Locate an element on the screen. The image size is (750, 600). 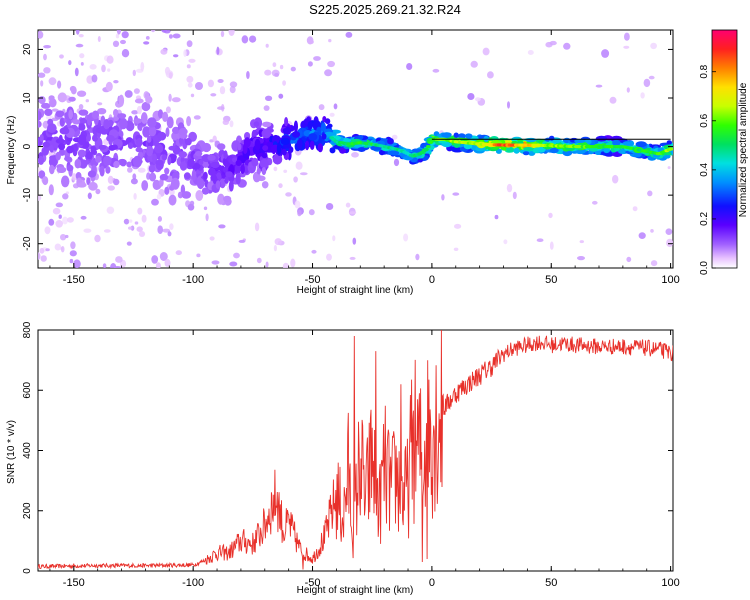
spectrogram-ridge-cell is located at coordinates (670, 149).